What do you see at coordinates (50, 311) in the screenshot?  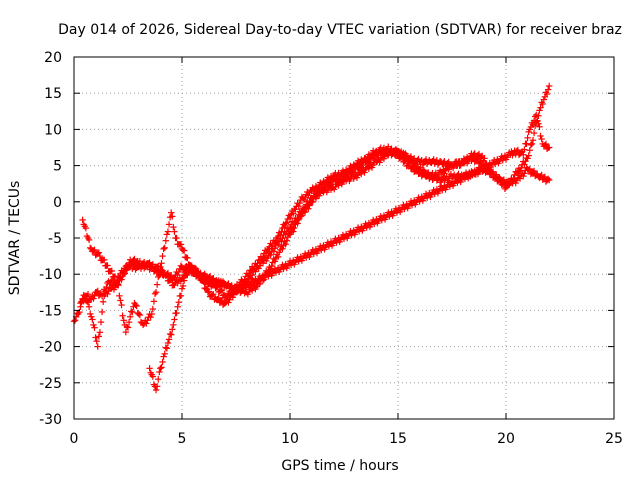 I see `y-tick-label: -15` at bounding box center [50, 311].